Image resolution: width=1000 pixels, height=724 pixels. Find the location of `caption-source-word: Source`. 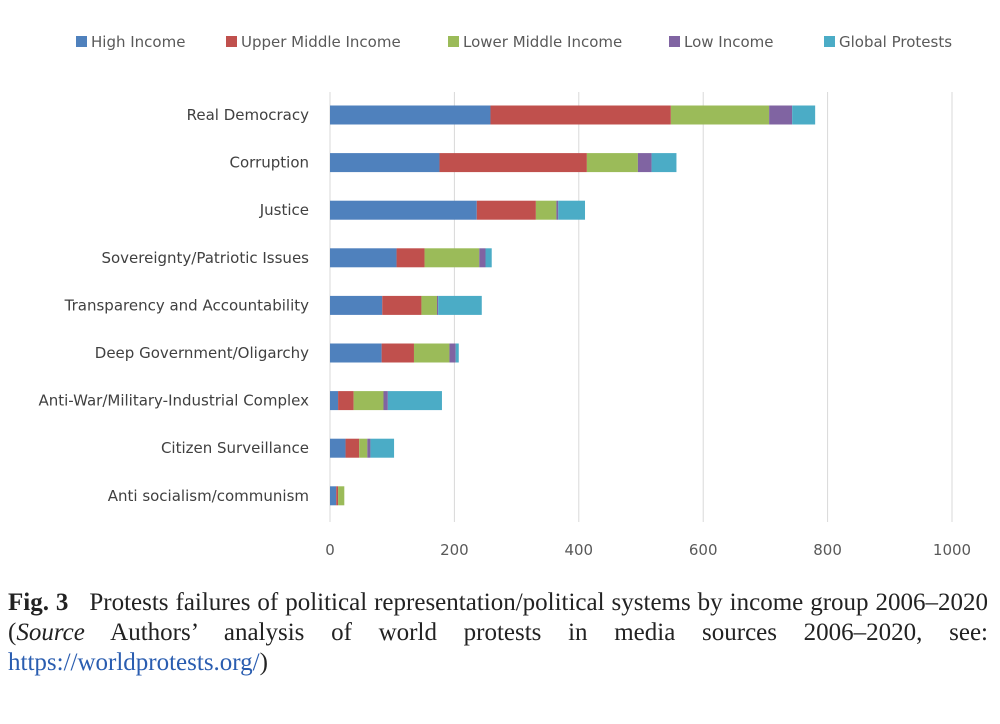

caption-source-word: Source is located at coordinates (50, 632).